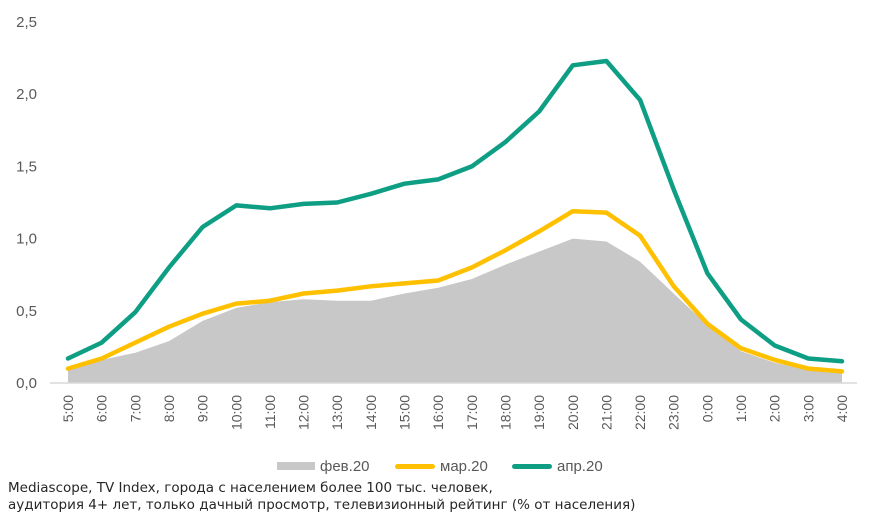 This screenshot has height=520, width=880. I want to click on x-tick-label: 11:00, so click(270, 412).